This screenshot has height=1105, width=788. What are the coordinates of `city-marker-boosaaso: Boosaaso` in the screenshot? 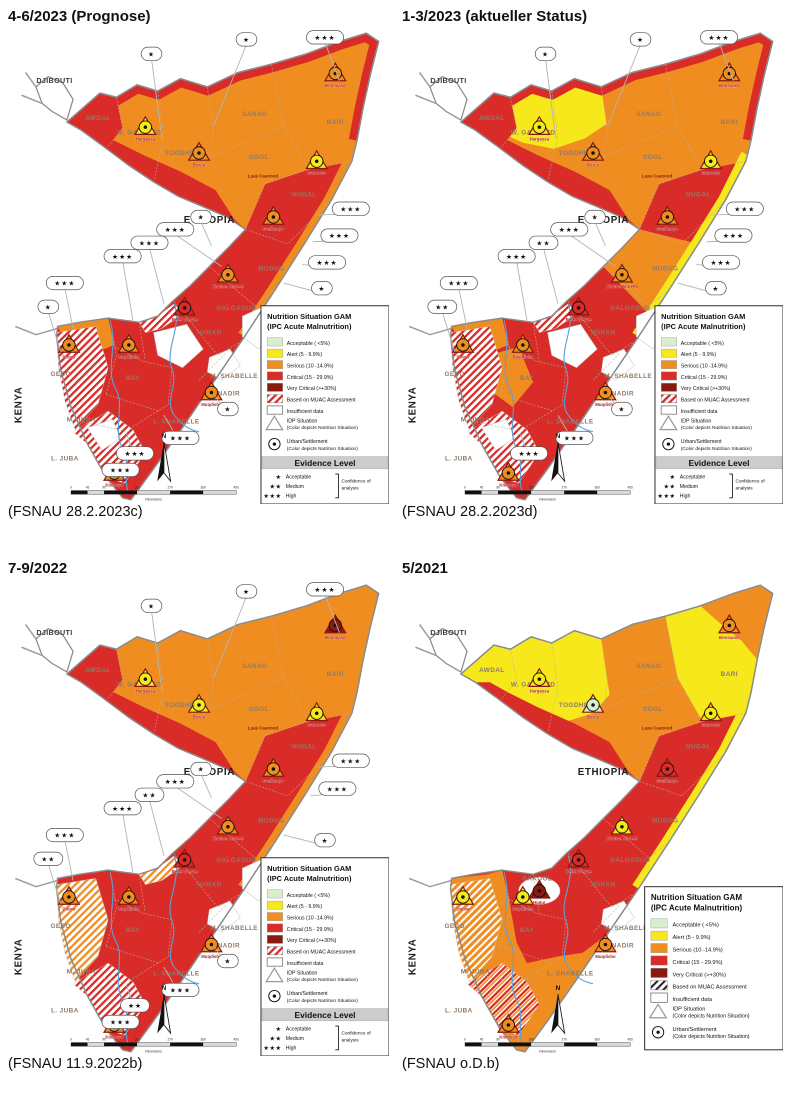 It's located at (729, 74).